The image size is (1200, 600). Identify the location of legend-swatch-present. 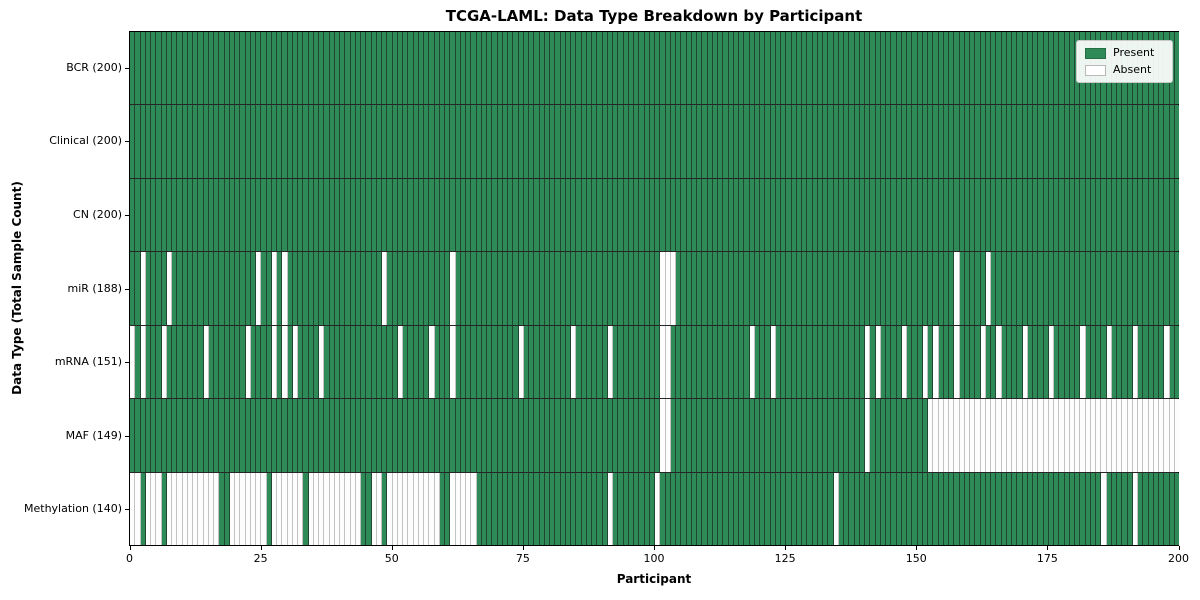
(1095, 53).